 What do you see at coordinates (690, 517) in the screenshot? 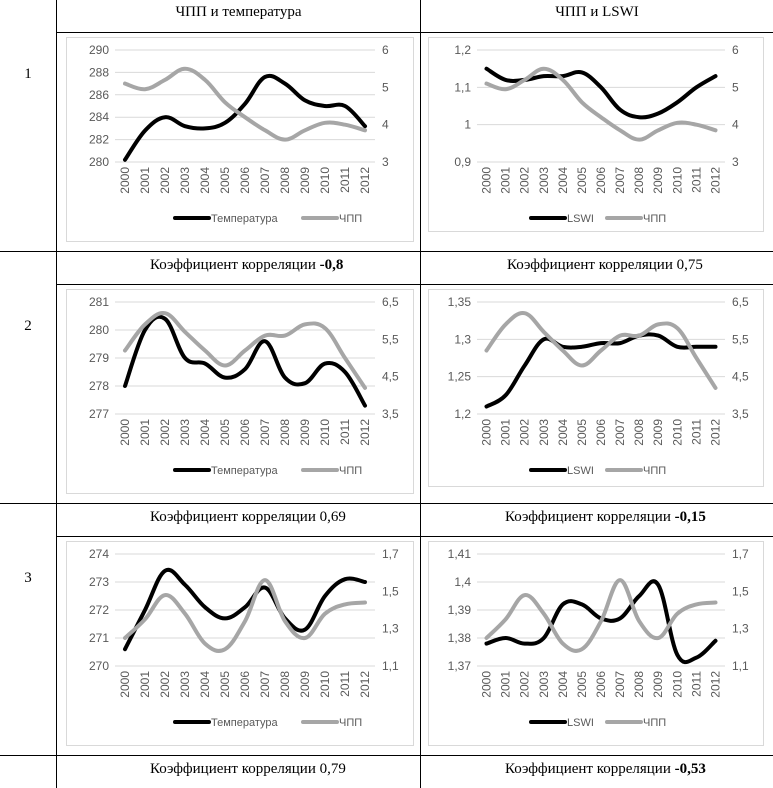
I see `correlation-value: -0,15` at bounding box center [690, 517].